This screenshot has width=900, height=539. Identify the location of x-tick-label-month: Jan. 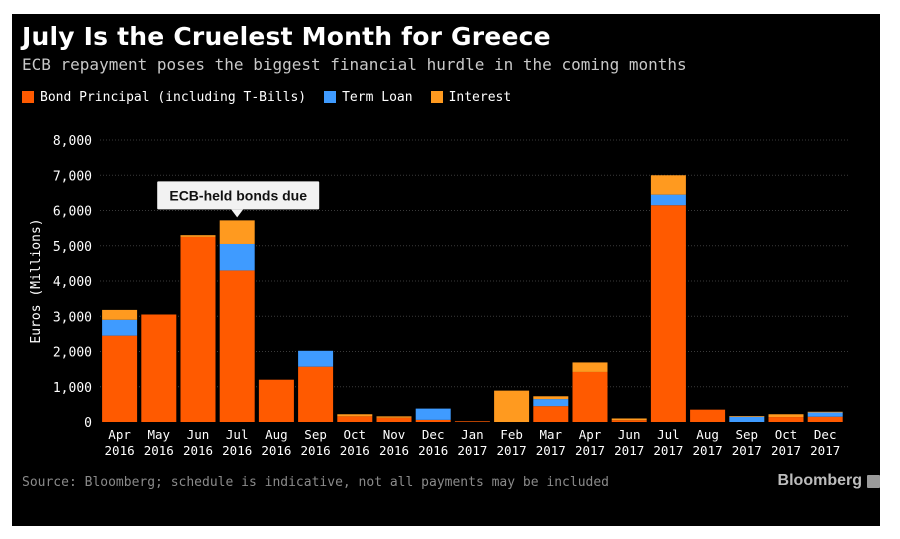
(472, 434).